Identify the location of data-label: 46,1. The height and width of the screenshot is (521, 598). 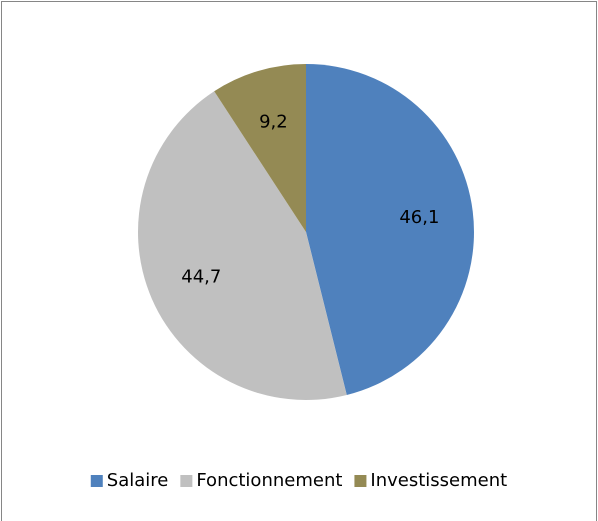
(419, 217).